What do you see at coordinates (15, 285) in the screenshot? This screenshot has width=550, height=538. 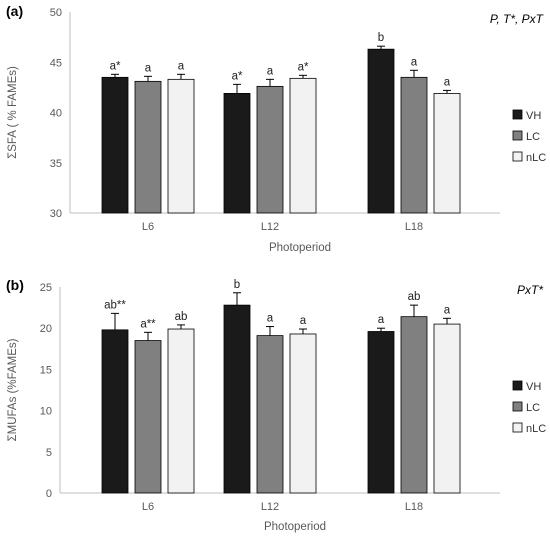 I see `panel-label: (b)` at bounding box center [15, 285].